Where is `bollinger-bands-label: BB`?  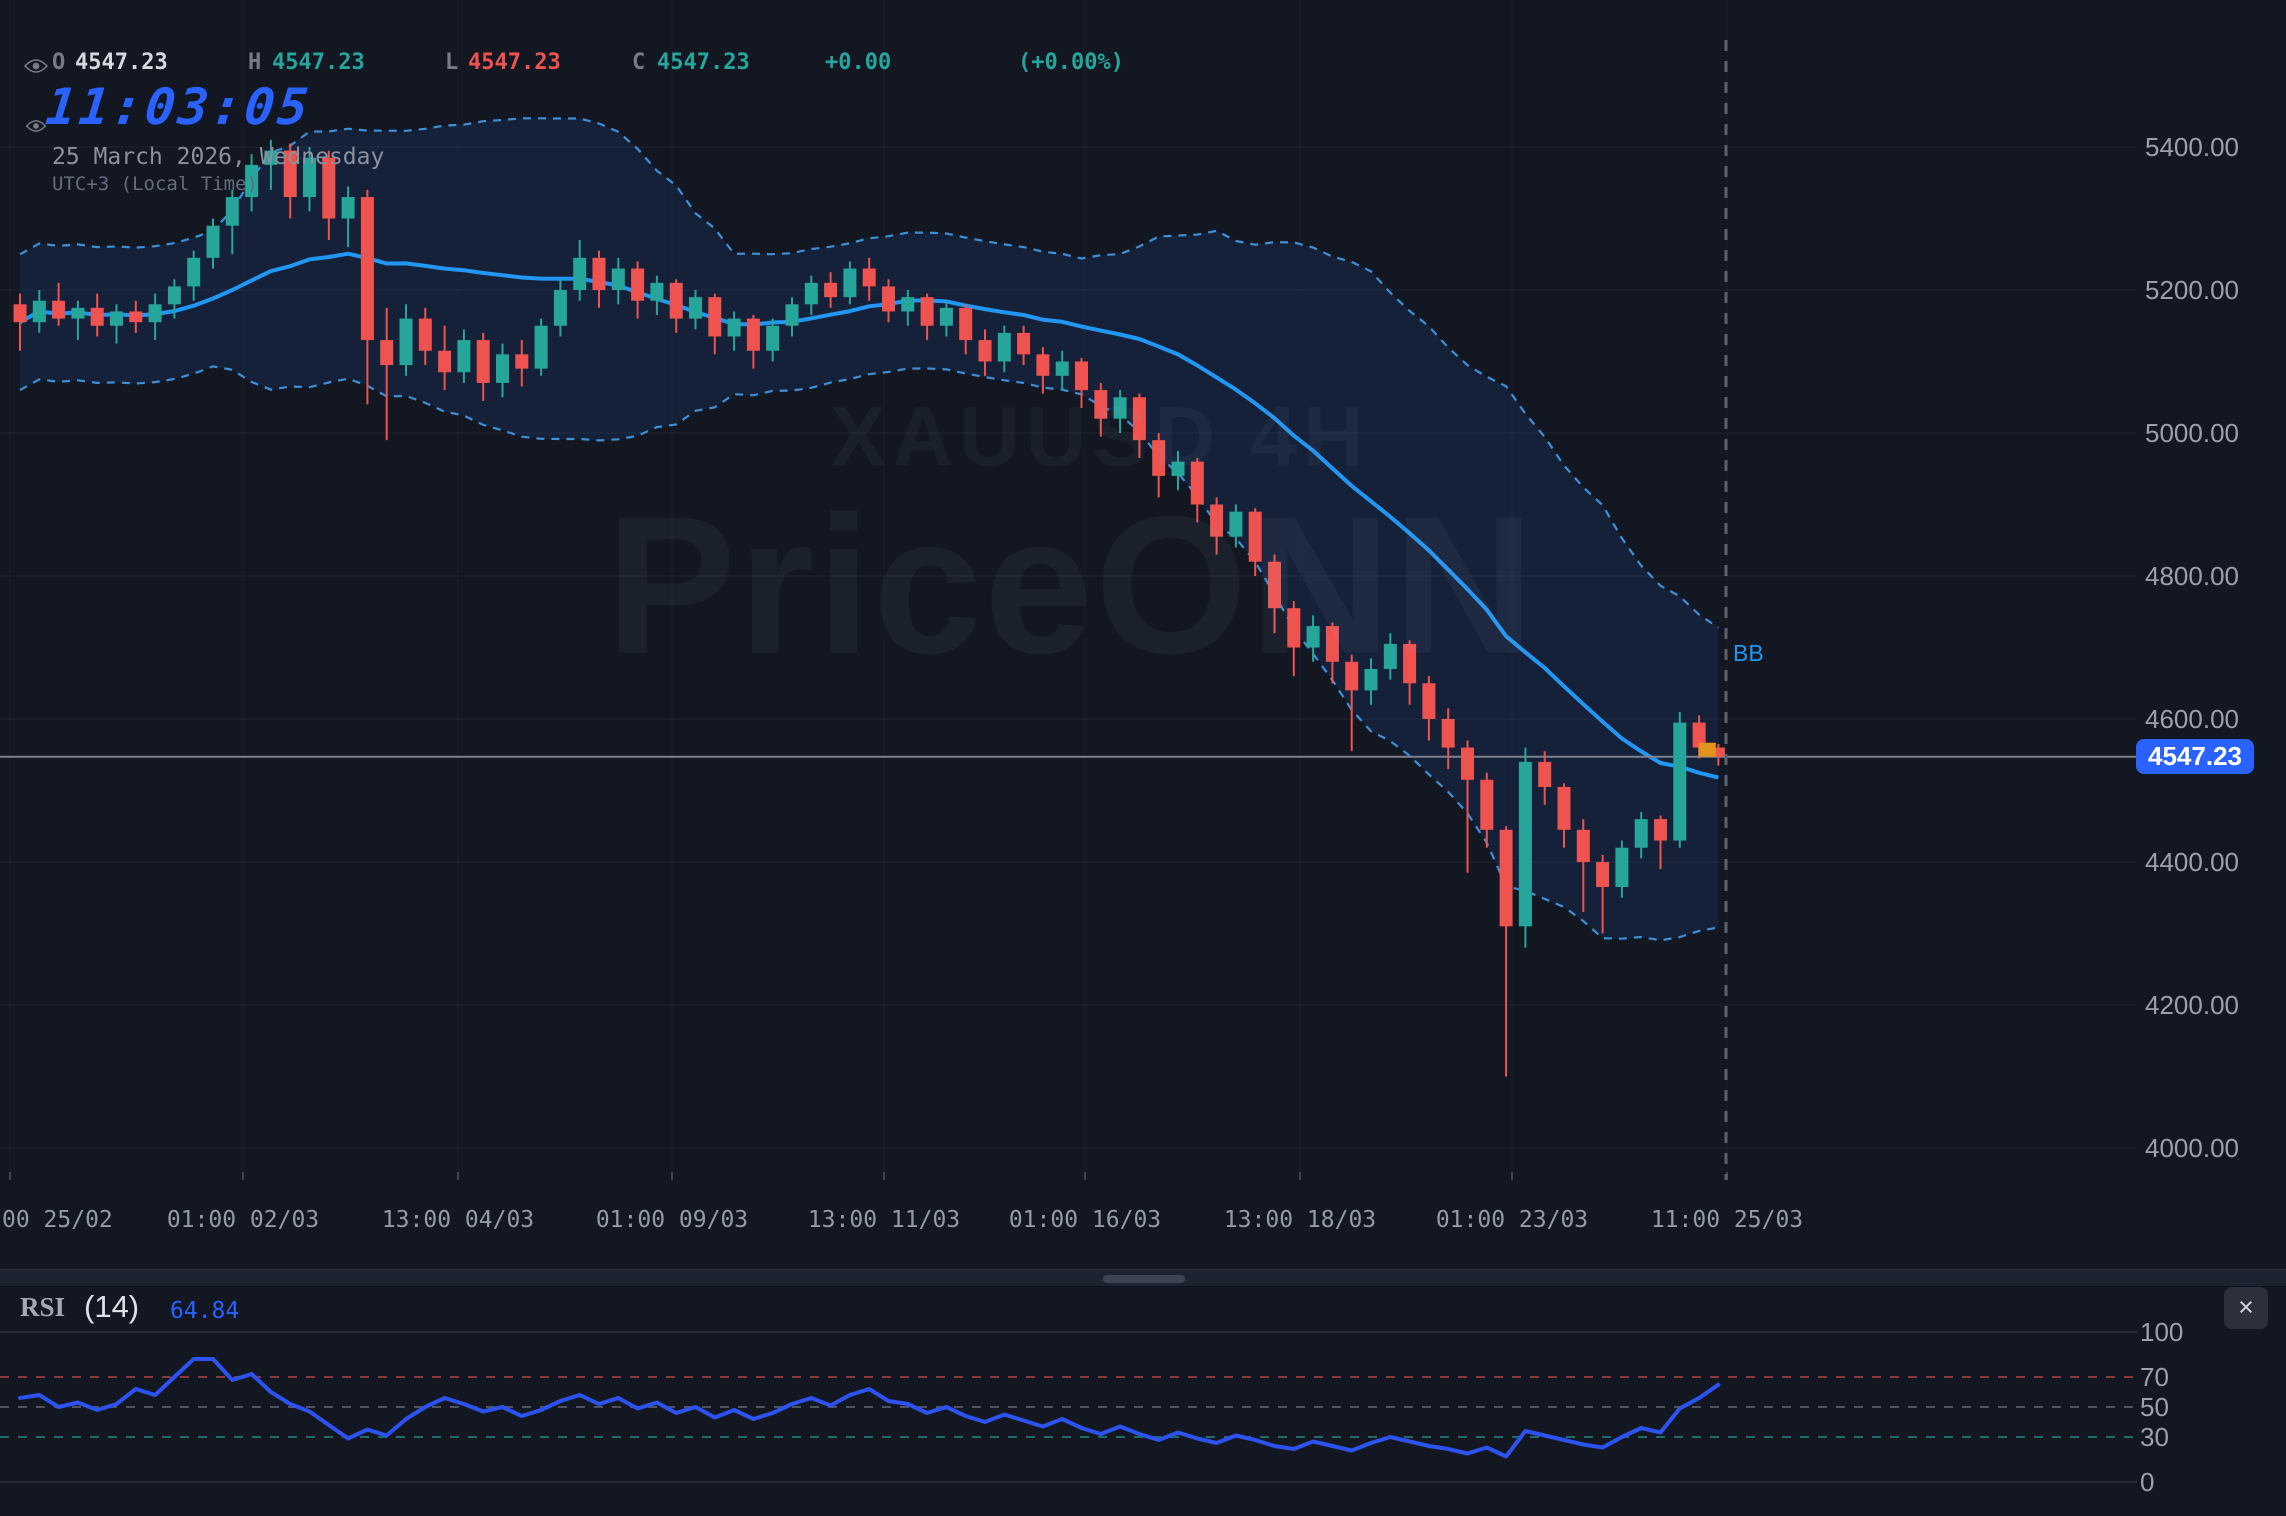
bollinger-bands-label: BB is located at coordinates (1748, 653).